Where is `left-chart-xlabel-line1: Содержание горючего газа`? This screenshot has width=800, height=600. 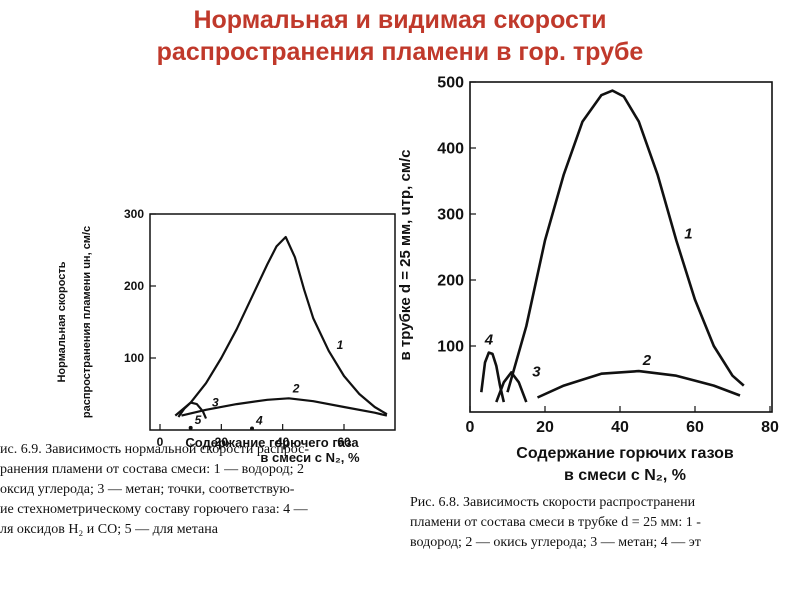 left-chart-xlabel-line1: Содержание горючего газа is located at coordinates (272, 442).